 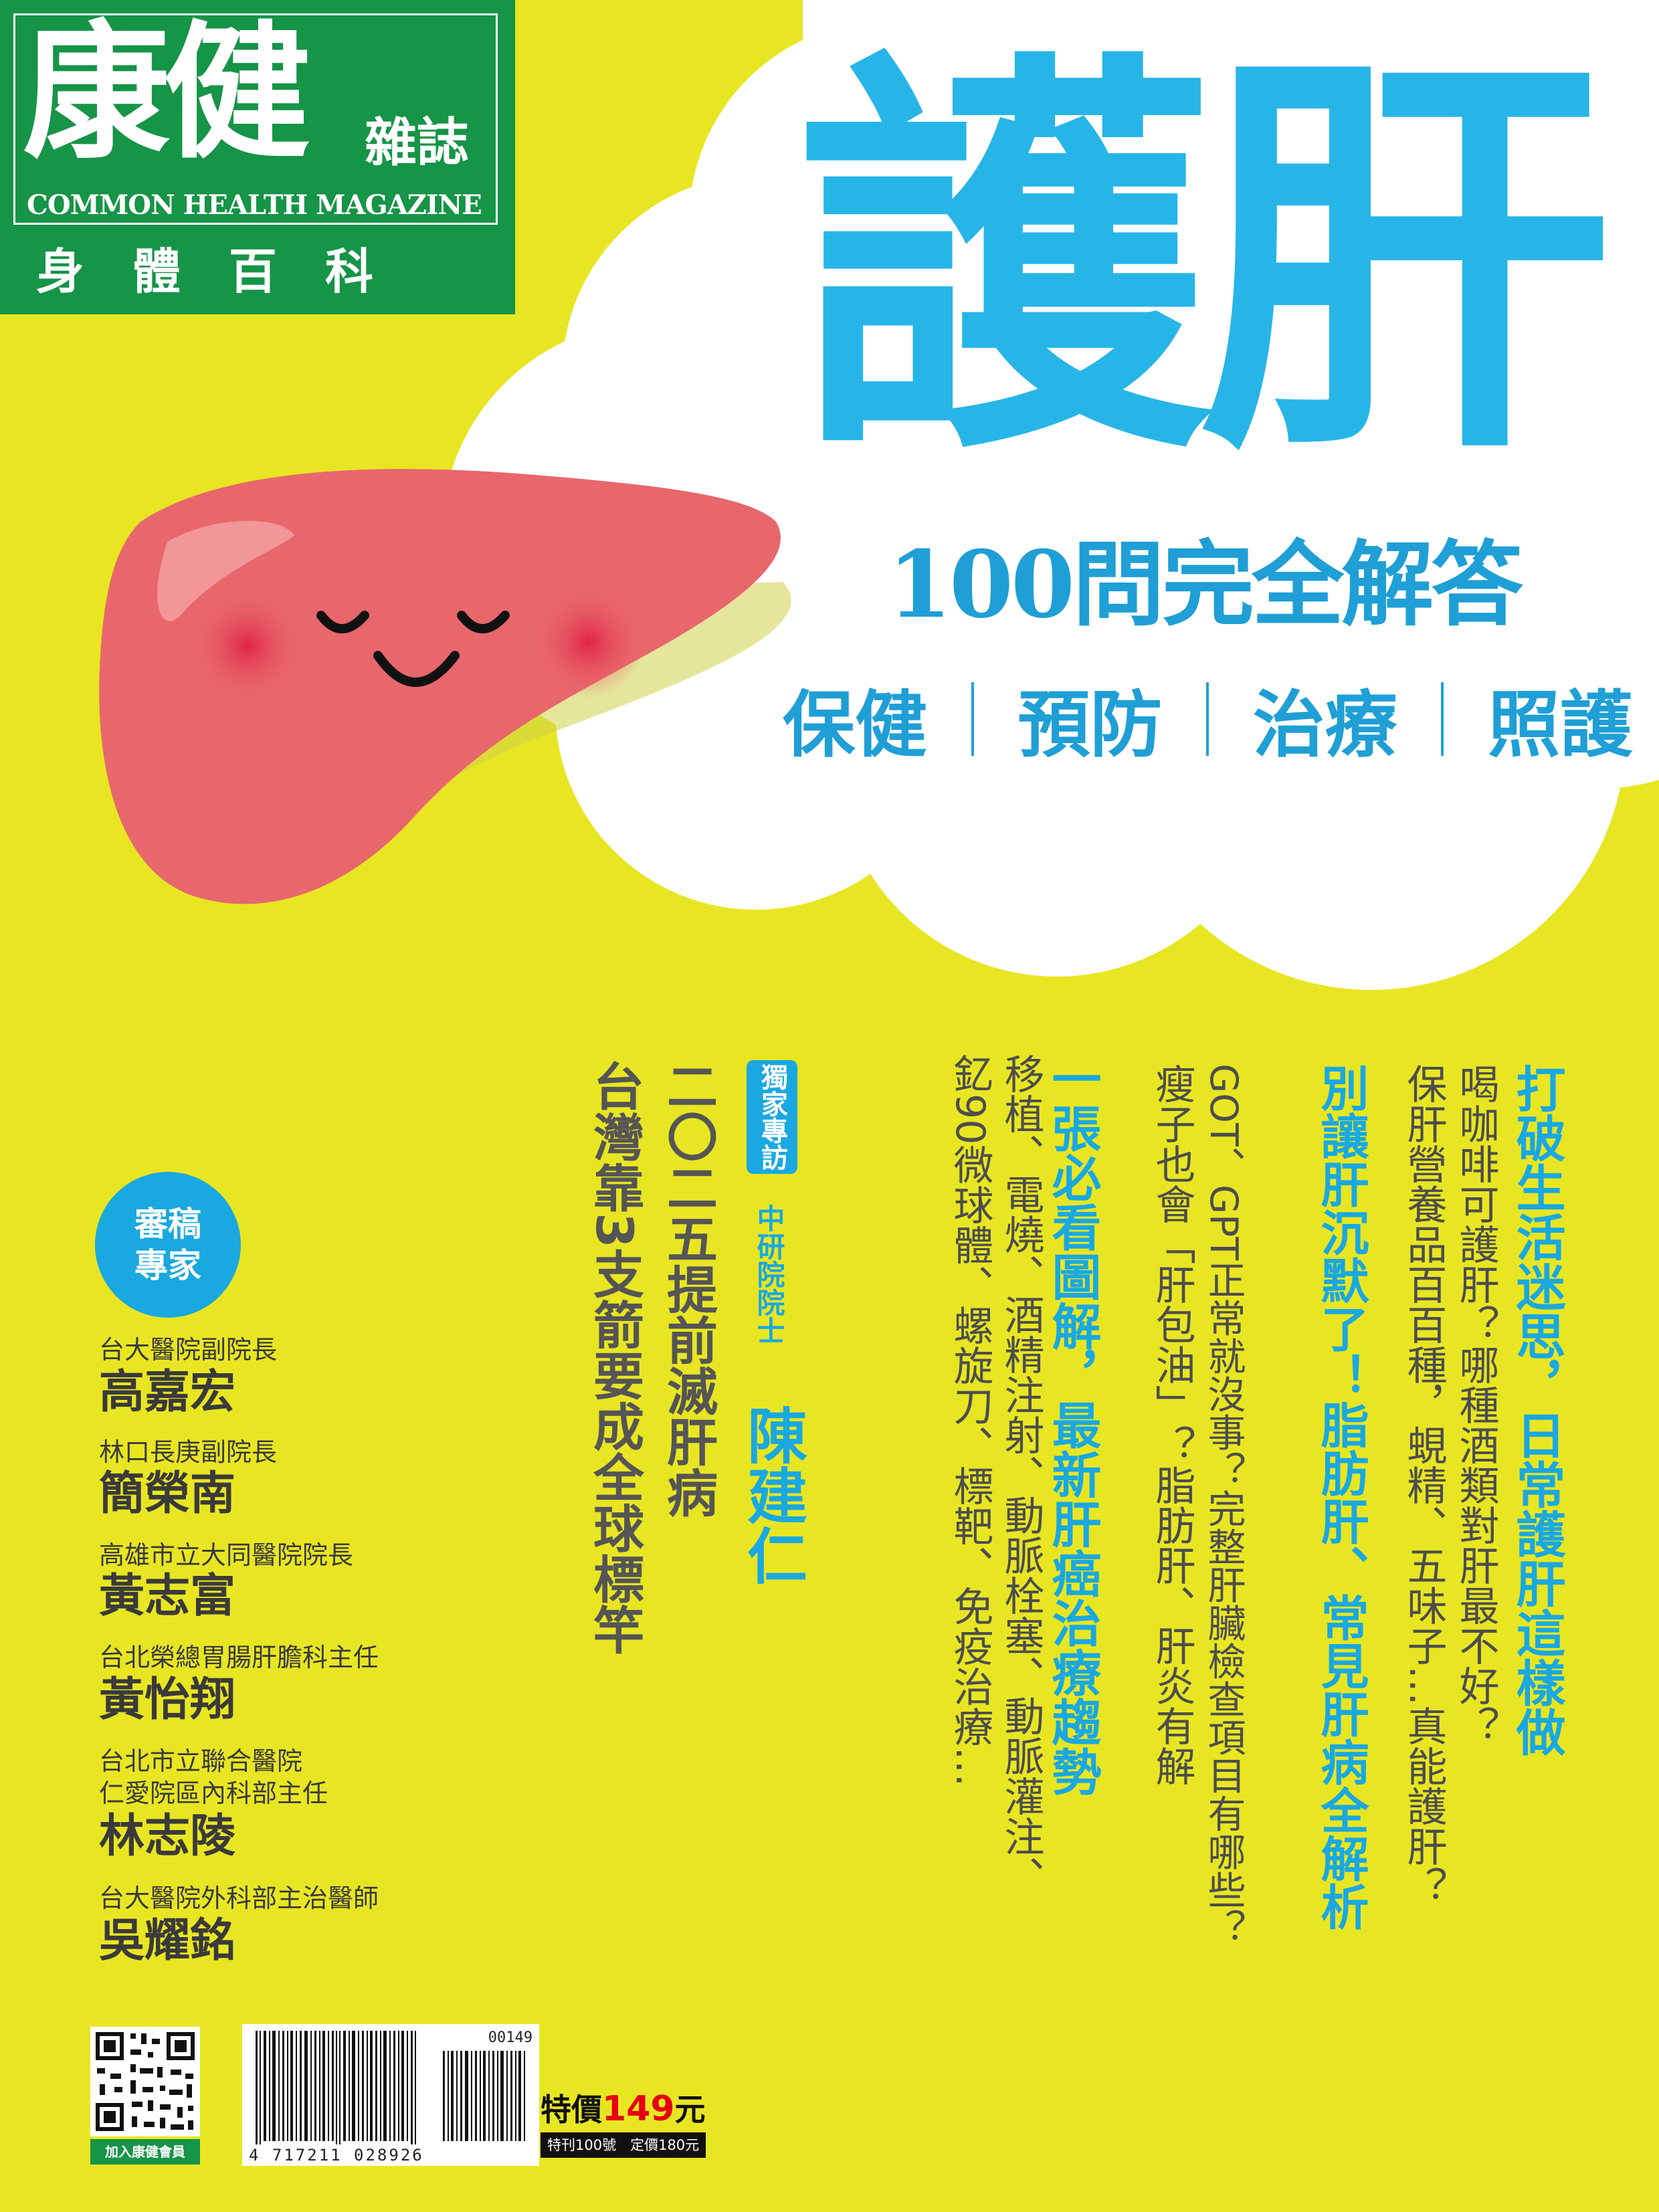 What do you see at coordinates (166, 92) in the screenshot?
I see `logo-name: 康健` at bounding box center [166, 92].